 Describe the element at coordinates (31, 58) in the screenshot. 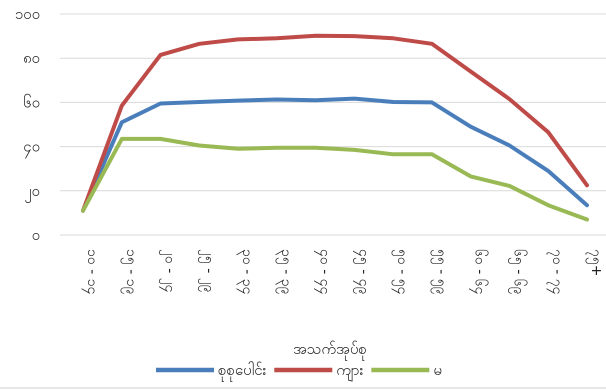

I see `y-tick-label: ၈၀` at that location.